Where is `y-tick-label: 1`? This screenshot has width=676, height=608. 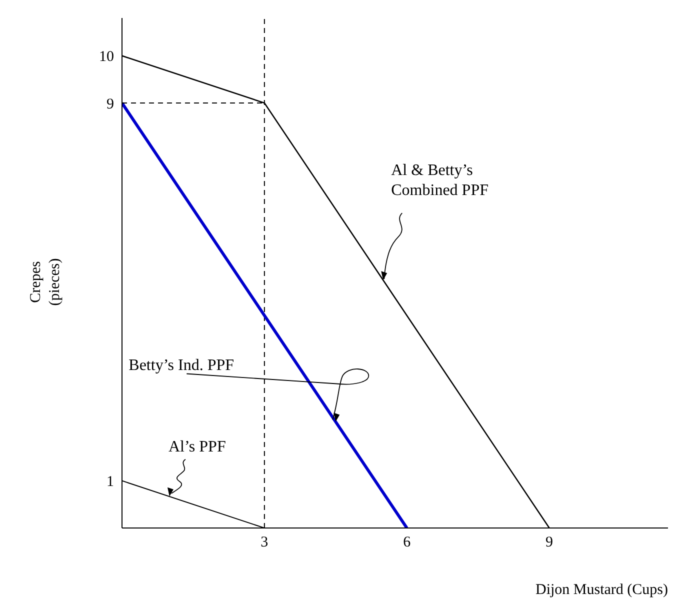
y-tick-label: 1 is located at coordinates (110, 482).